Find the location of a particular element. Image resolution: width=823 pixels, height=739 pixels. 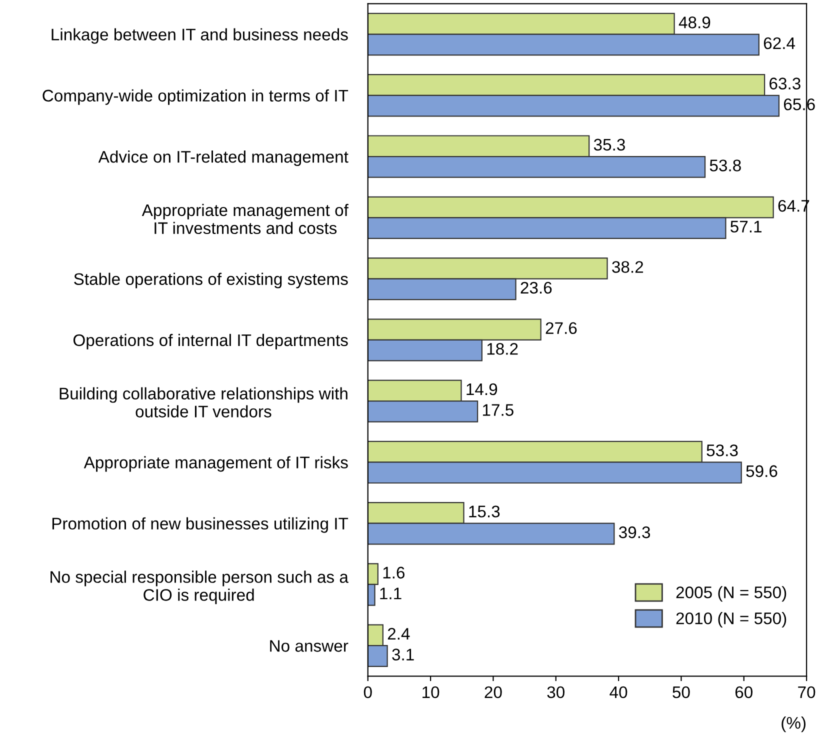

x-tick-label: 30 is located at coordinates (555, 692).